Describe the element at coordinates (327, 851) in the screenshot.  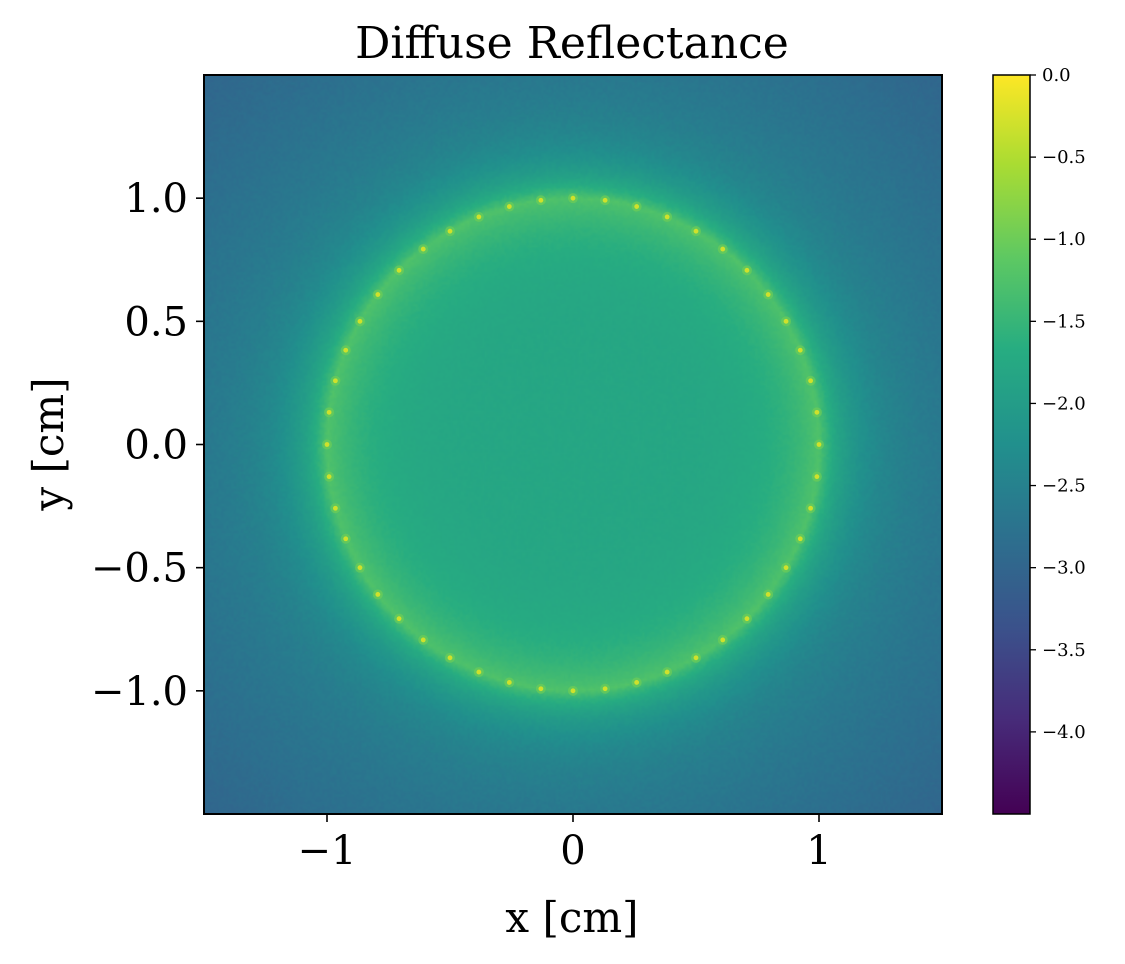
I see `x-tick-label: −1` at that location.